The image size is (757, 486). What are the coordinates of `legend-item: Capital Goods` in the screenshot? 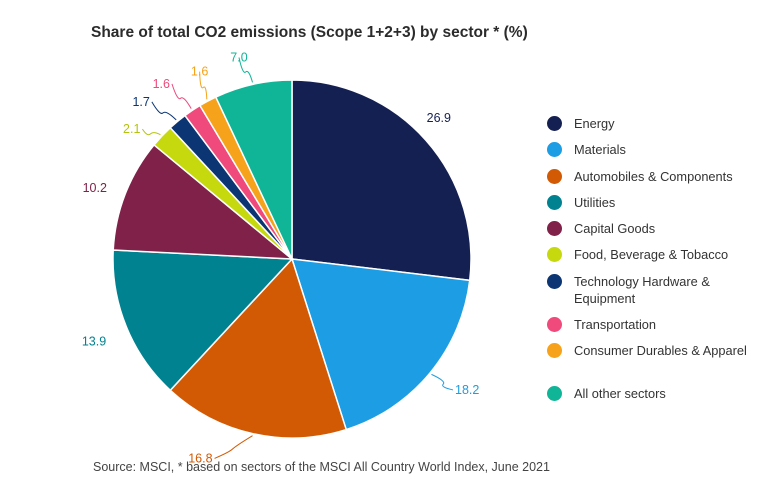 It's located at (649, 228).